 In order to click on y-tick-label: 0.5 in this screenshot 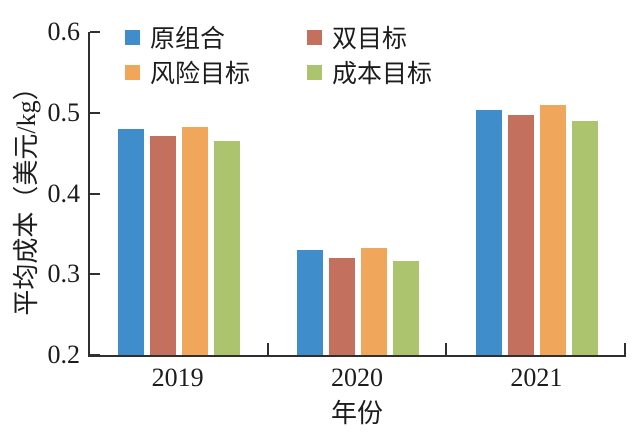, I will do `click(64, 112)`.